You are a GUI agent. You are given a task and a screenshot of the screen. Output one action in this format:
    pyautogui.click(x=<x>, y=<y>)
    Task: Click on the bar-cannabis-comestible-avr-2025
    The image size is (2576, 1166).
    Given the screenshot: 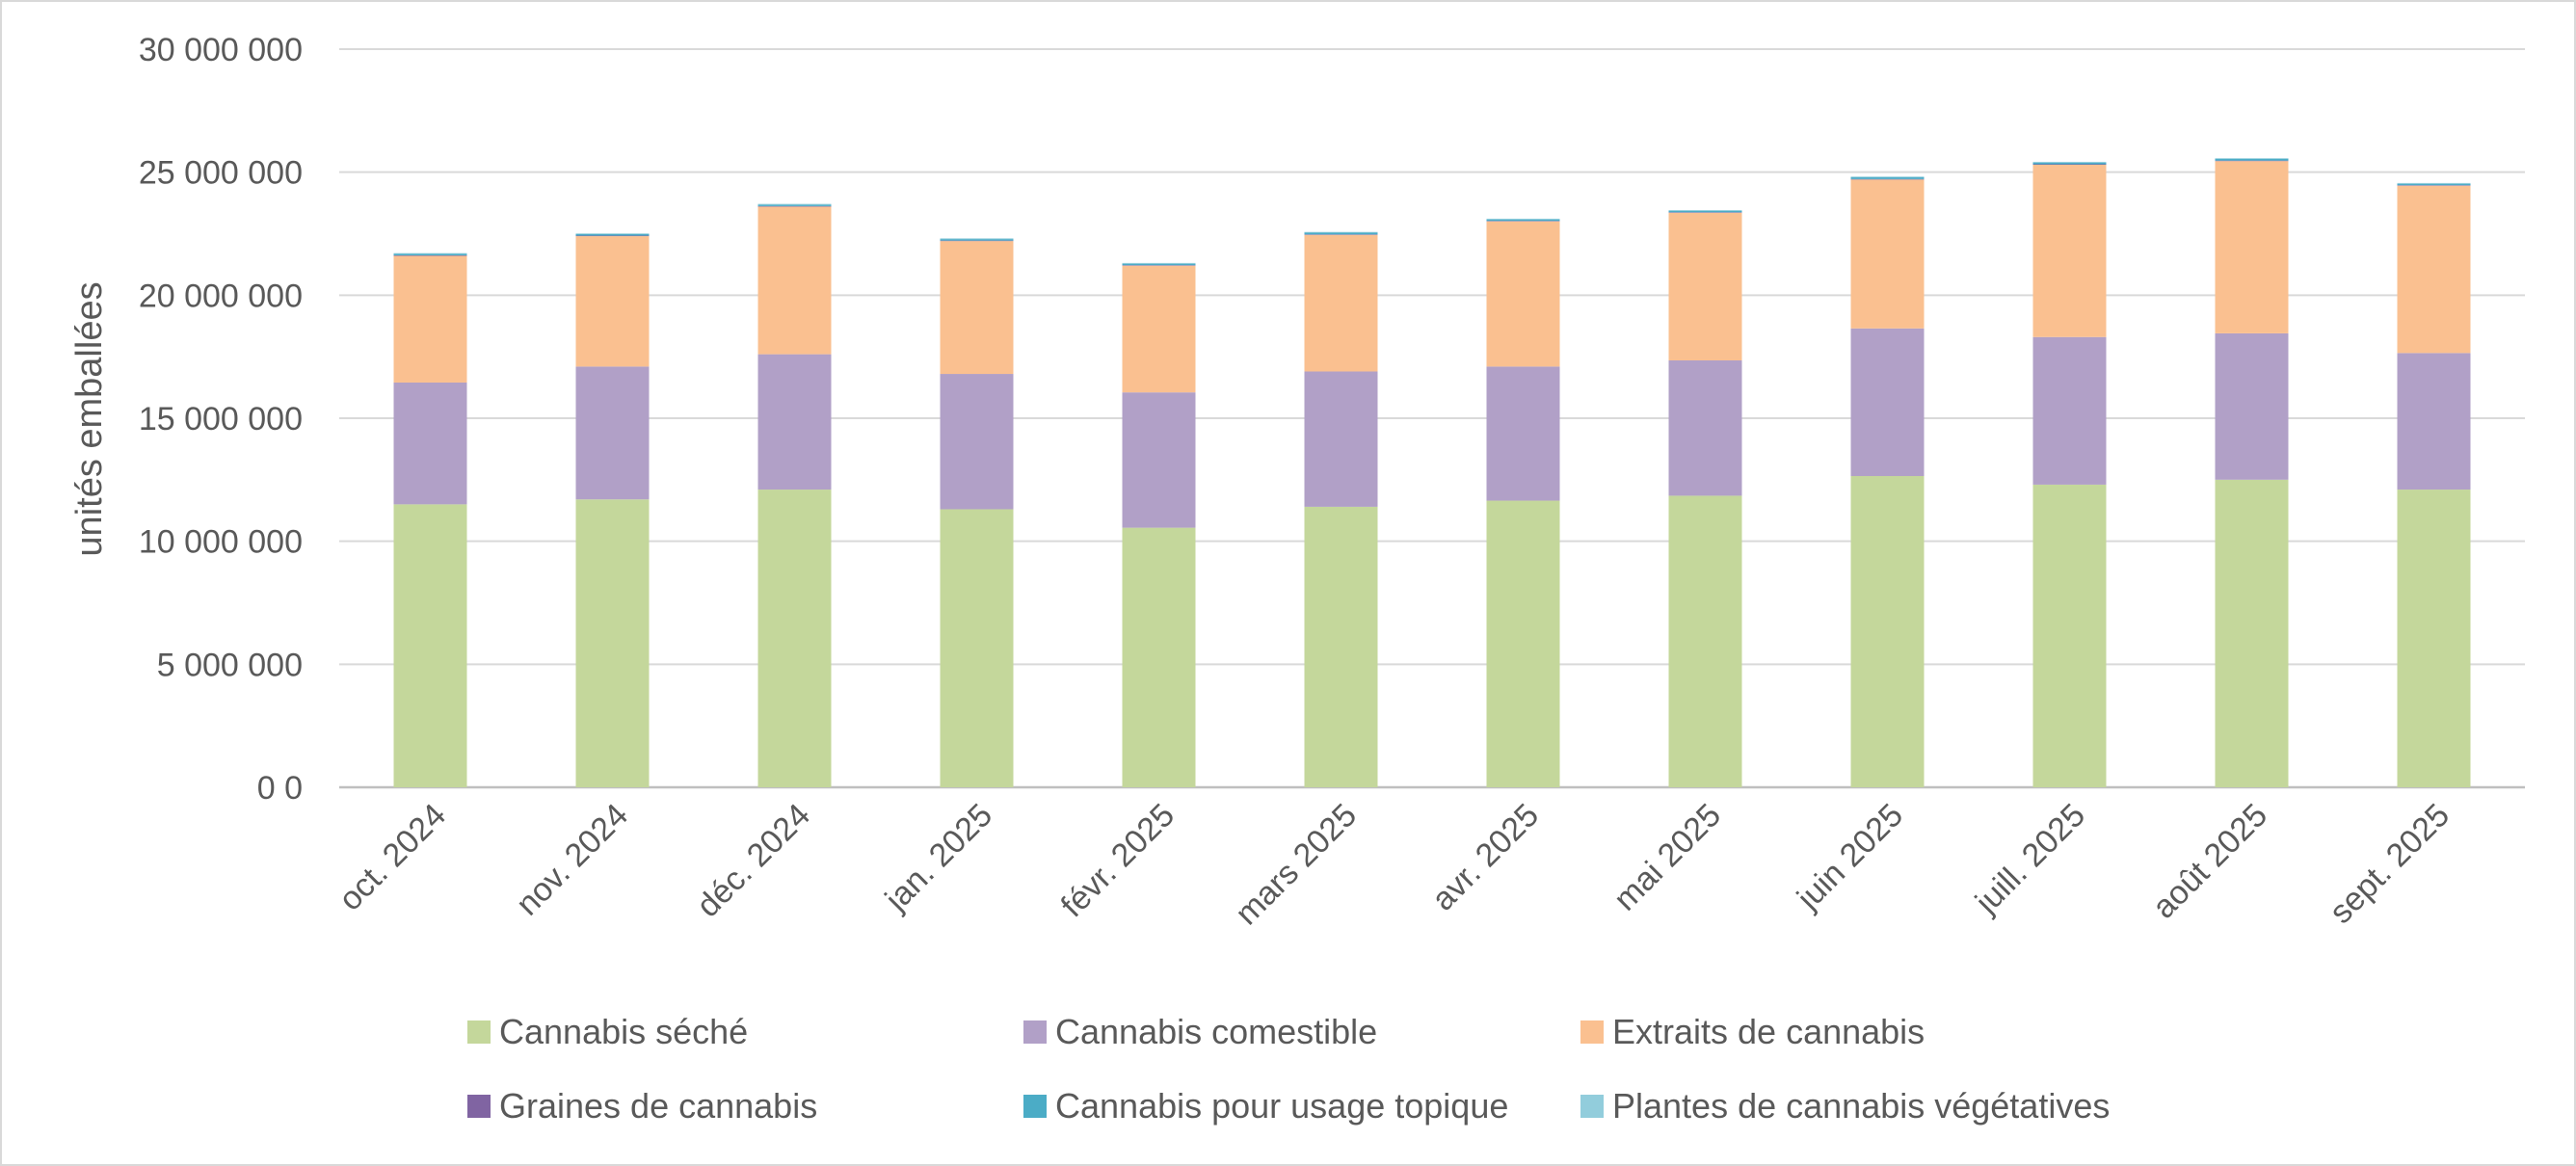 What is the action you would take?
    pyautogui.click(x=1523, y=433)
    